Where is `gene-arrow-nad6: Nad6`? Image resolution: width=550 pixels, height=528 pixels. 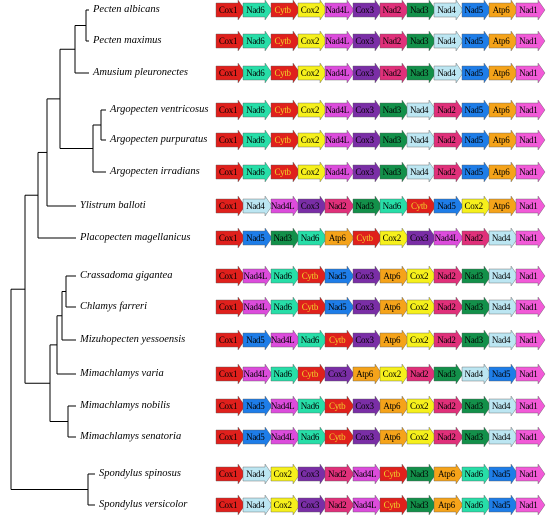 gene-arrow-nad6: Nad6 is located at coordinates (258, 140).